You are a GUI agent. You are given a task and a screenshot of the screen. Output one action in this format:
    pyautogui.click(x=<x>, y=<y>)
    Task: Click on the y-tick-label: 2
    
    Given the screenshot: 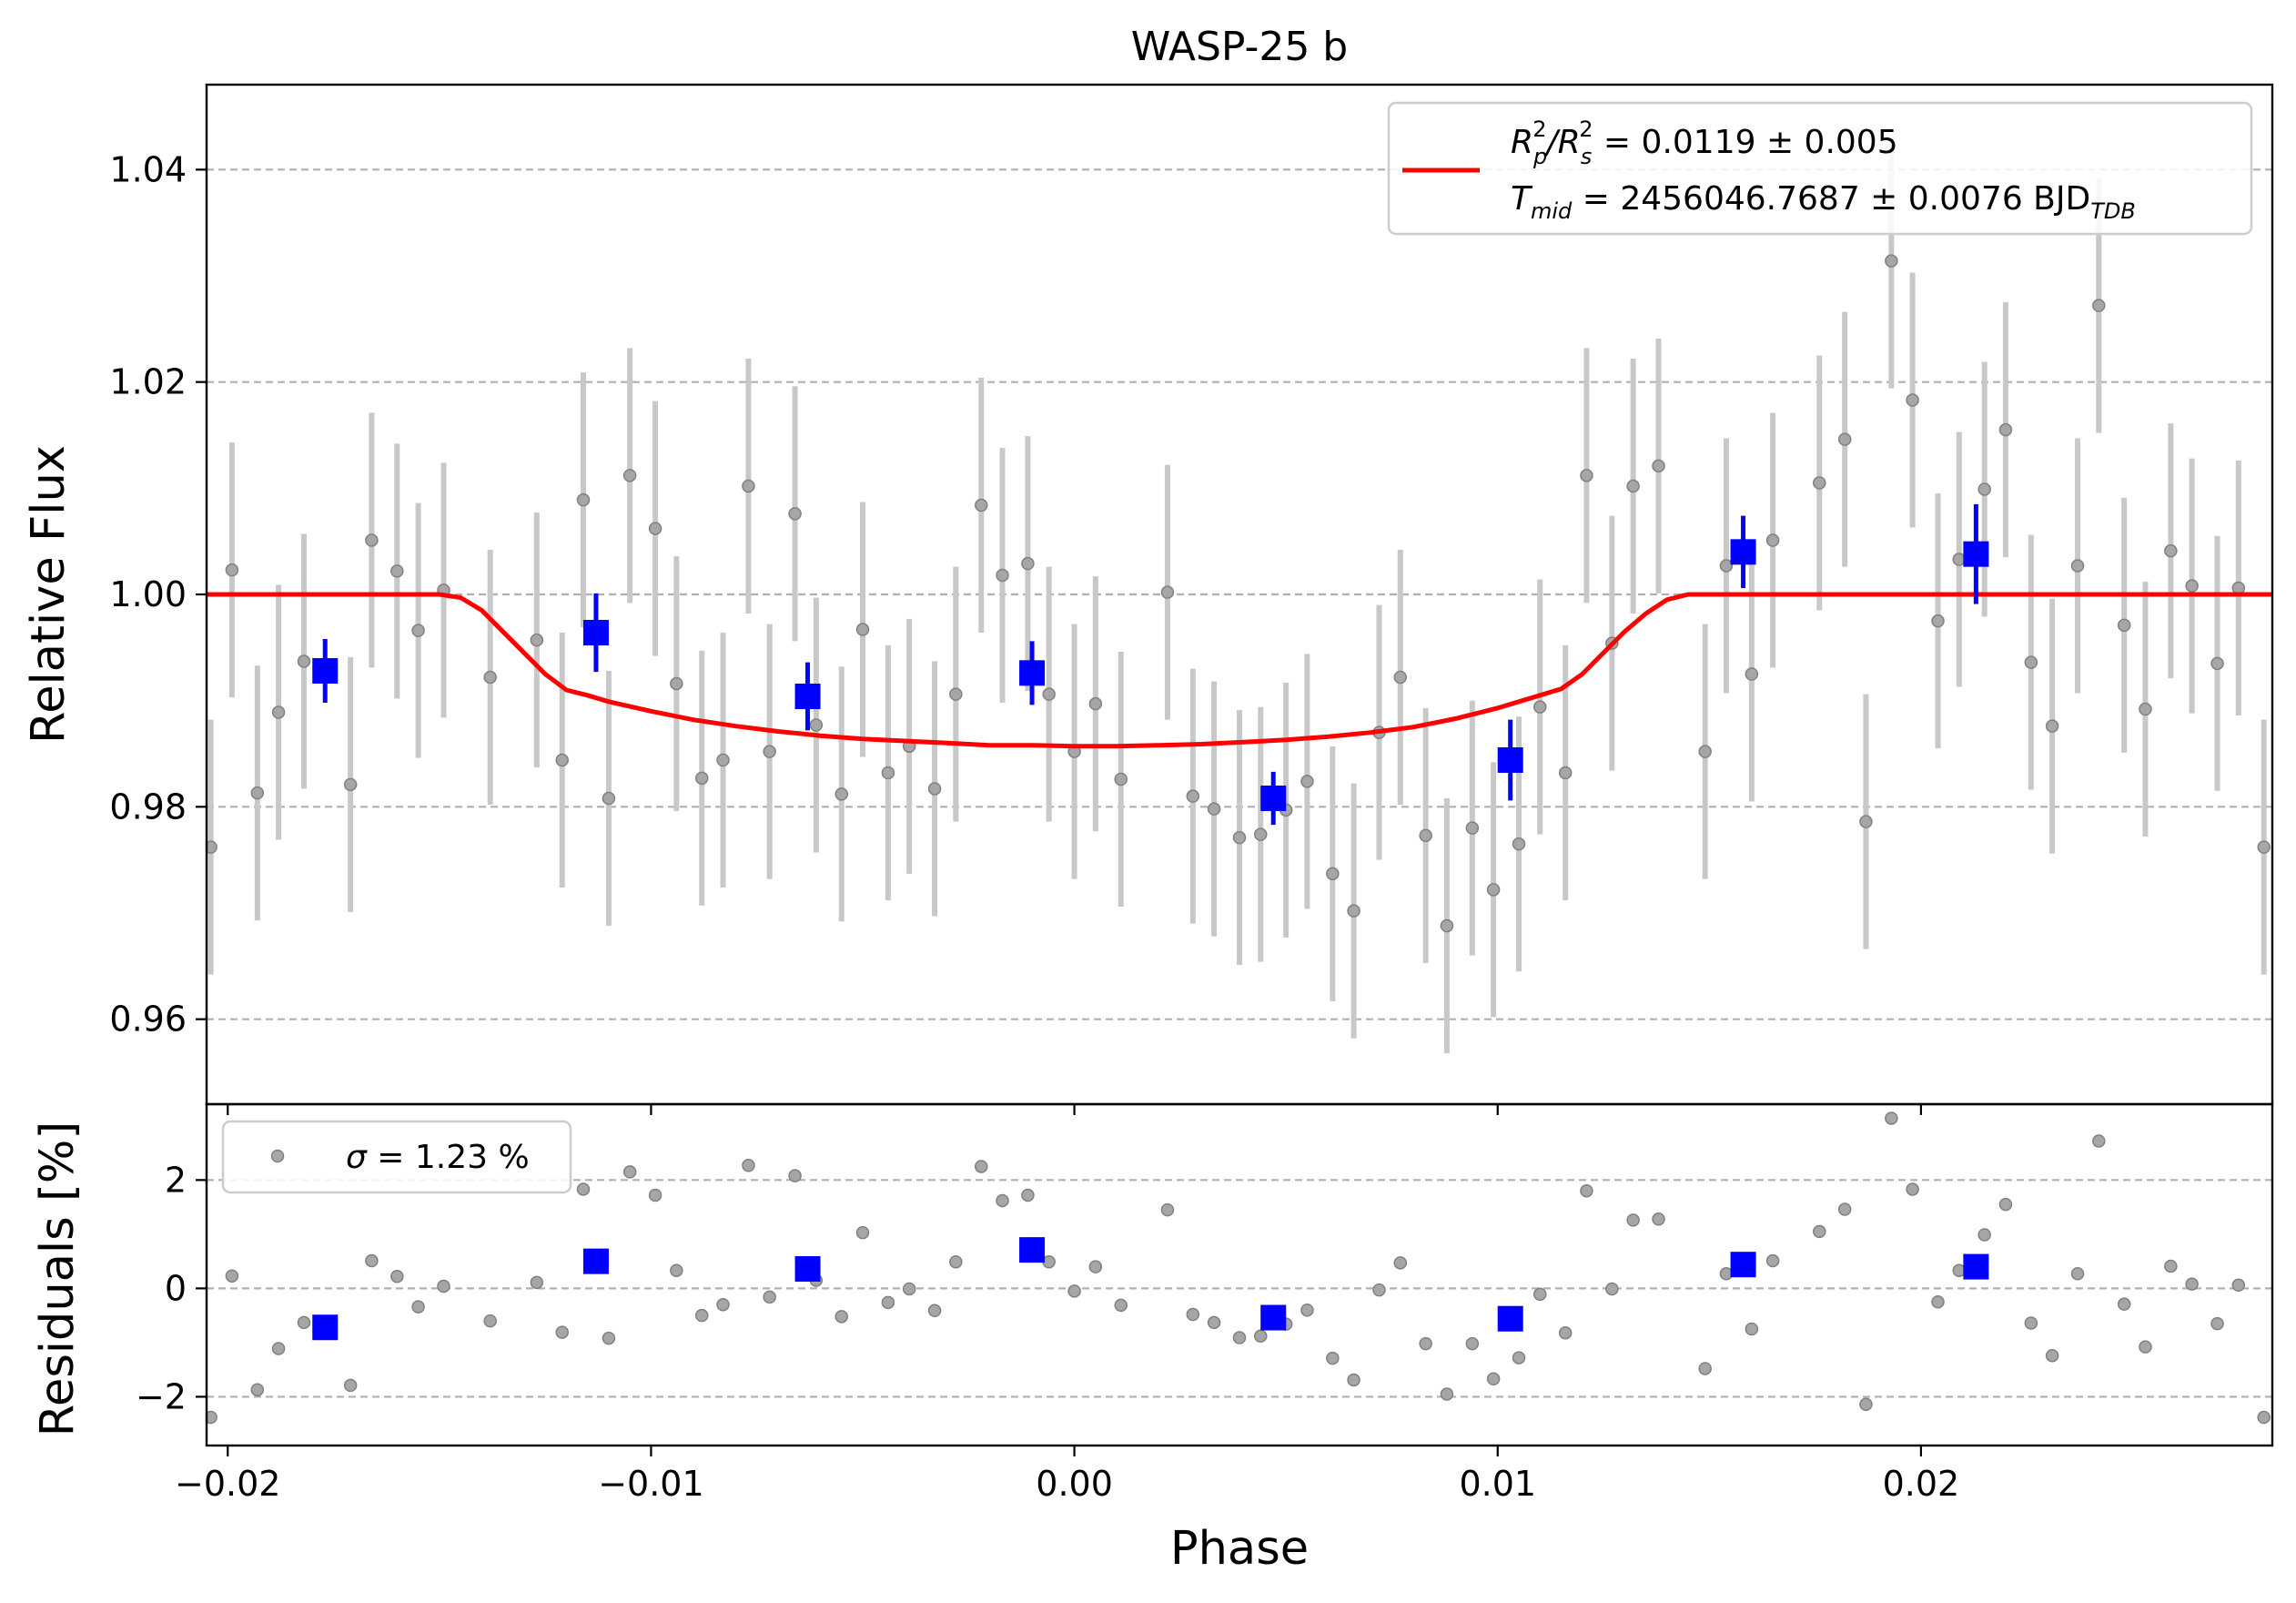 What is the action you would take?
    pyautogui.click(x=176, y=1180)
    